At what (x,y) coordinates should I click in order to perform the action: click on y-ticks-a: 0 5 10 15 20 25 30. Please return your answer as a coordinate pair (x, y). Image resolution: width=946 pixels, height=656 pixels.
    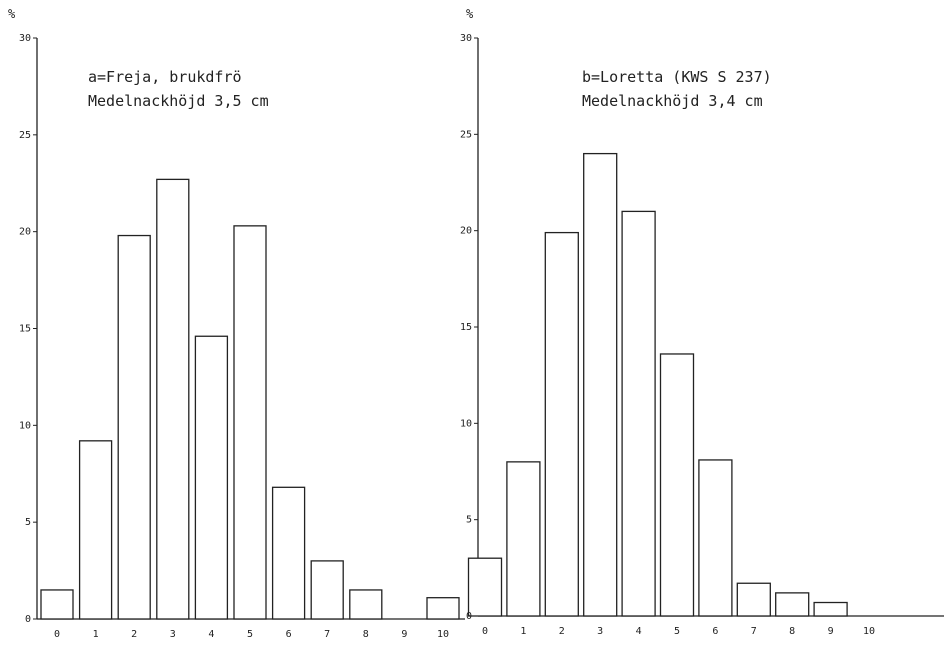
    Looking at the image, I should click on (28, 329).